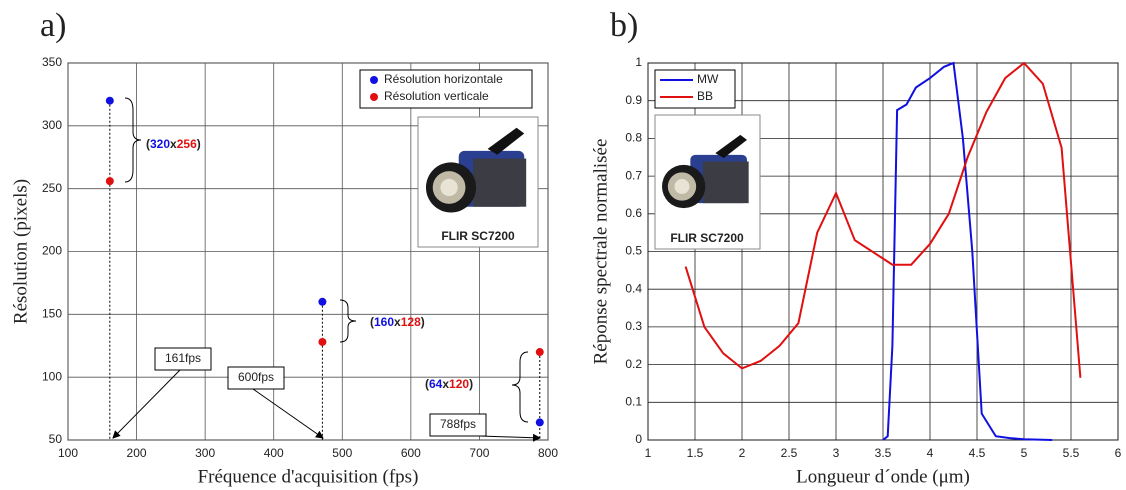 Image resolution: width=1126 pixels, height=490 pixels. I want to click on y-tick-label: 350, so click(52, 62).